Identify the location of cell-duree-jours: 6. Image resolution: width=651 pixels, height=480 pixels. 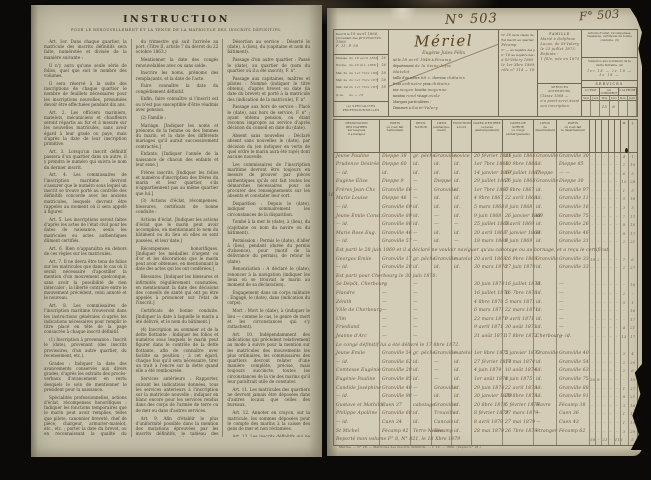
(632, 259).